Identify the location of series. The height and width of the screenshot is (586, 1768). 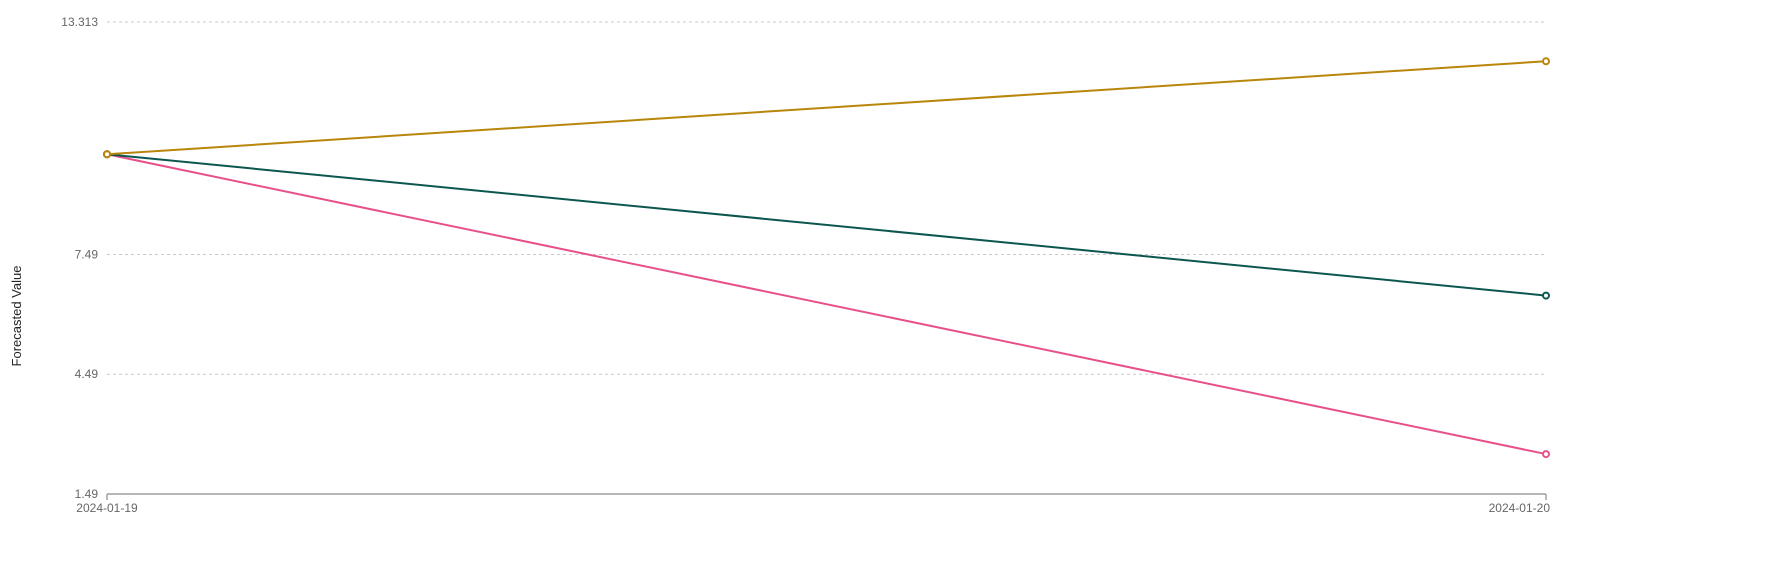
(826, 108).